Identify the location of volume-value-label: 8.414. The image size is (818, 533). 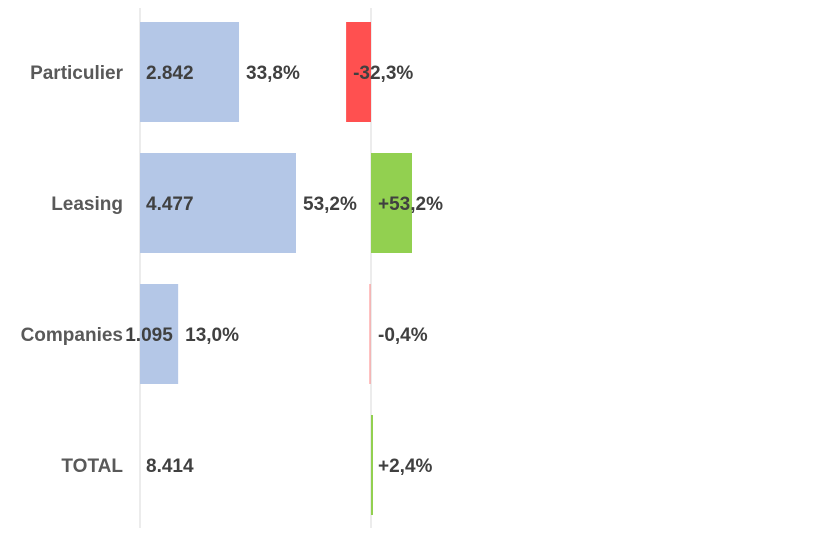
(170, 466).